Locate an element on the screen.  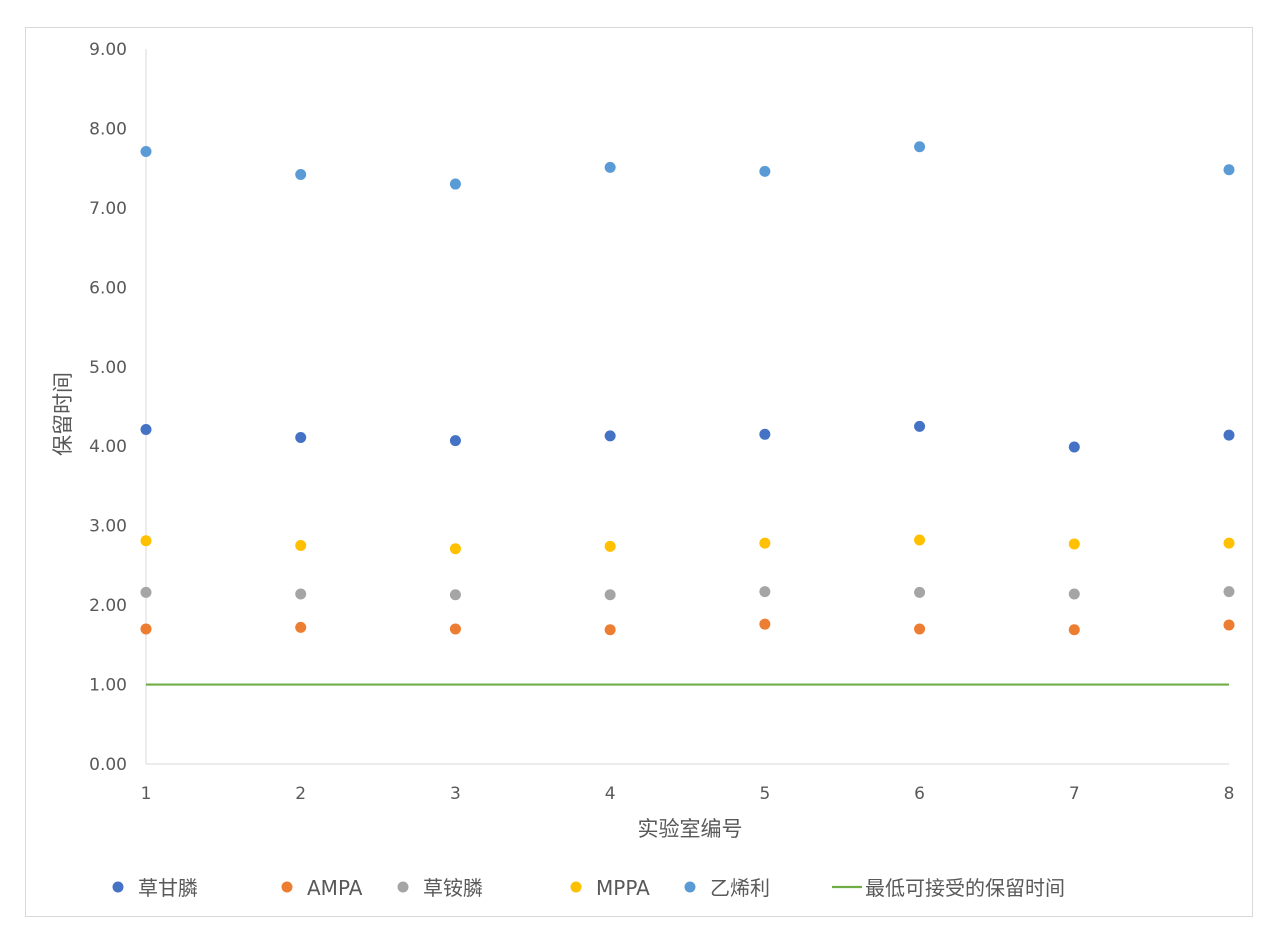
y-tick-label: 3.00 is located at coordinates (108, 527).